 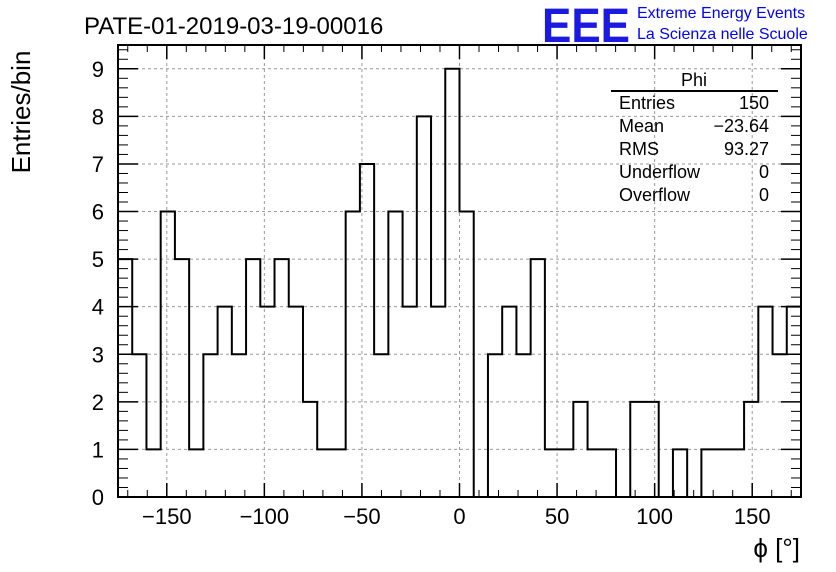 I want to click on x-tick-label: 50, so click(x=557, y=516).